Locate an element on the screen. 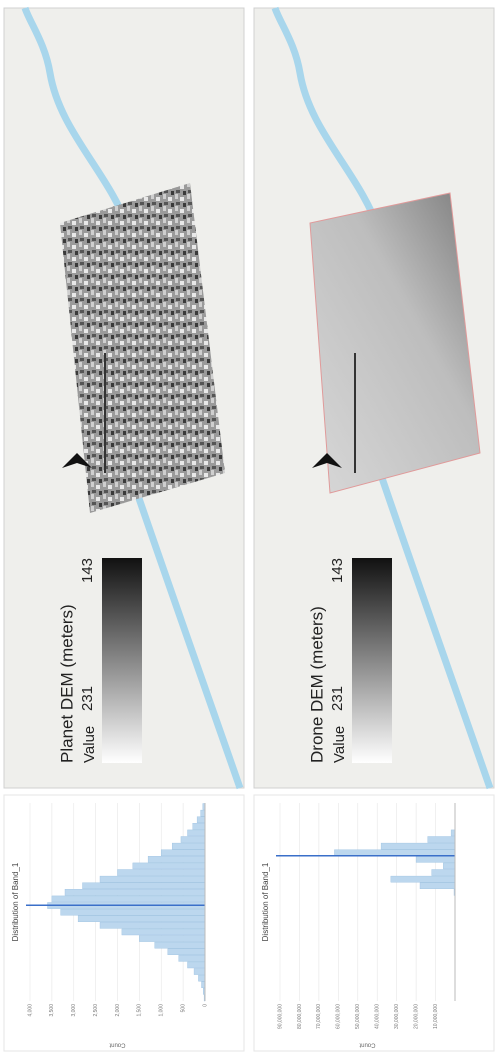  y-tick-label: 30,000,000 is located at coordinates (397, 1016).